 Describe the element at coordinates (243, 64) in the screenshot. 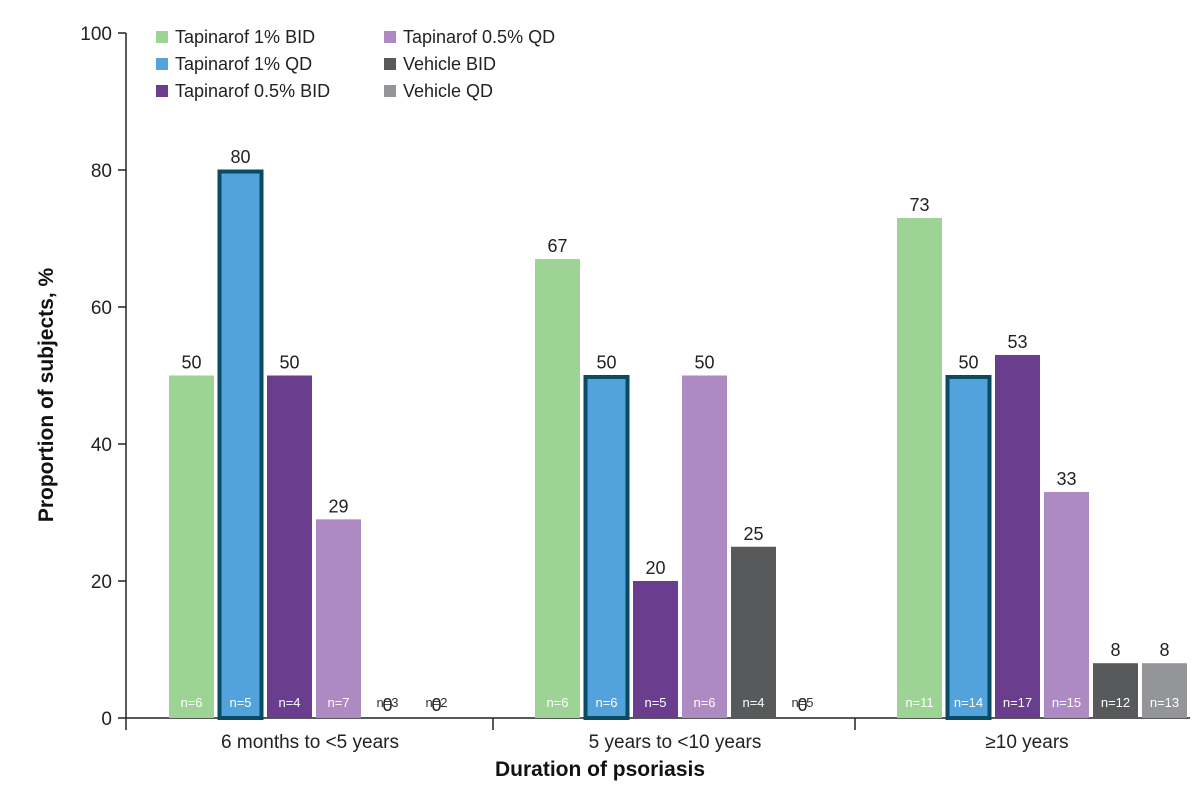

I see `legend-label: Tapinarof 1% QD` at that location.